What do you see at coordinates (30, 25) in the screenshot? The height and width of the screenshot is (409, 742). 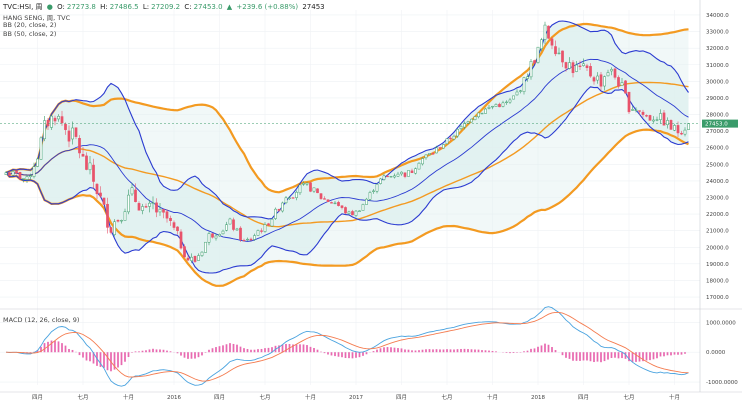 I see `bb20-legend: BB (20, close, 2)` at bounding box center [30, 25].